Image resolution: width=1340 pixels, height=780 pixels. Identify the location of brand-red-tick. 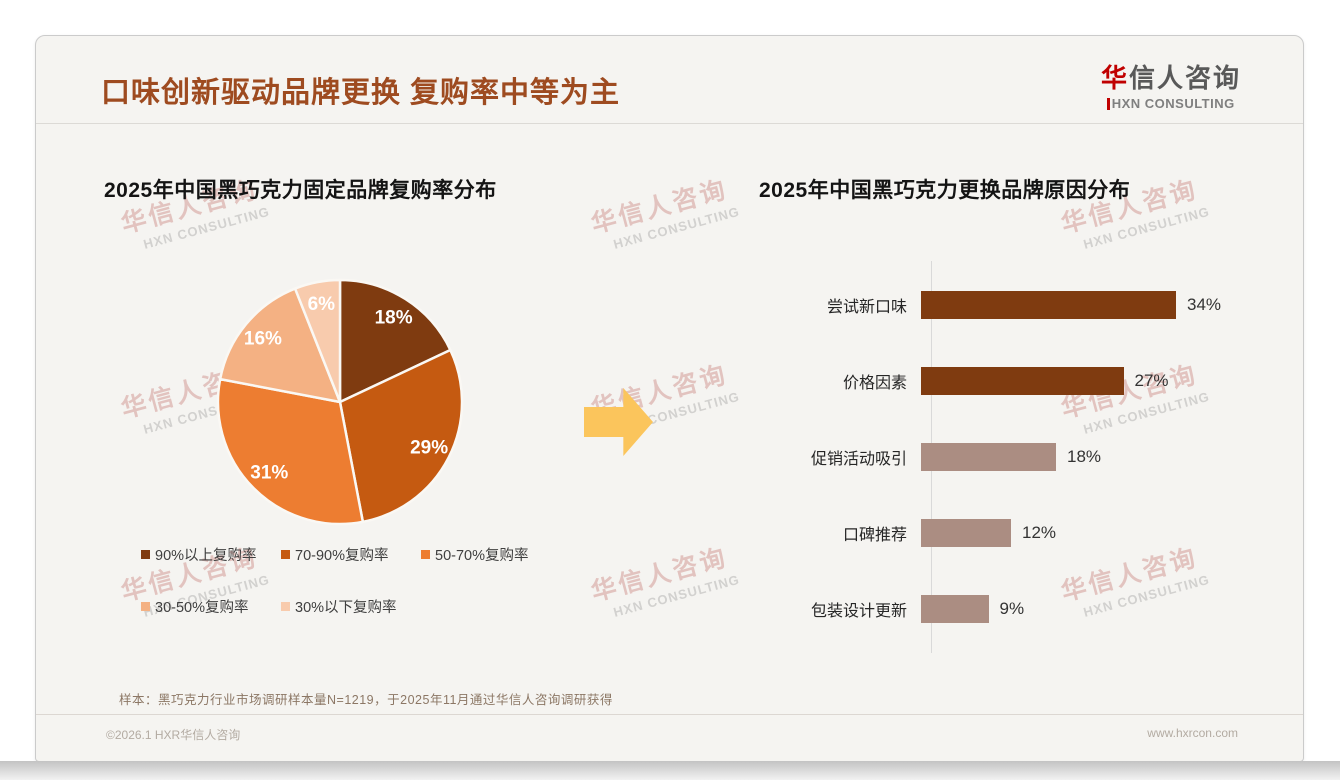
(1109, 103).